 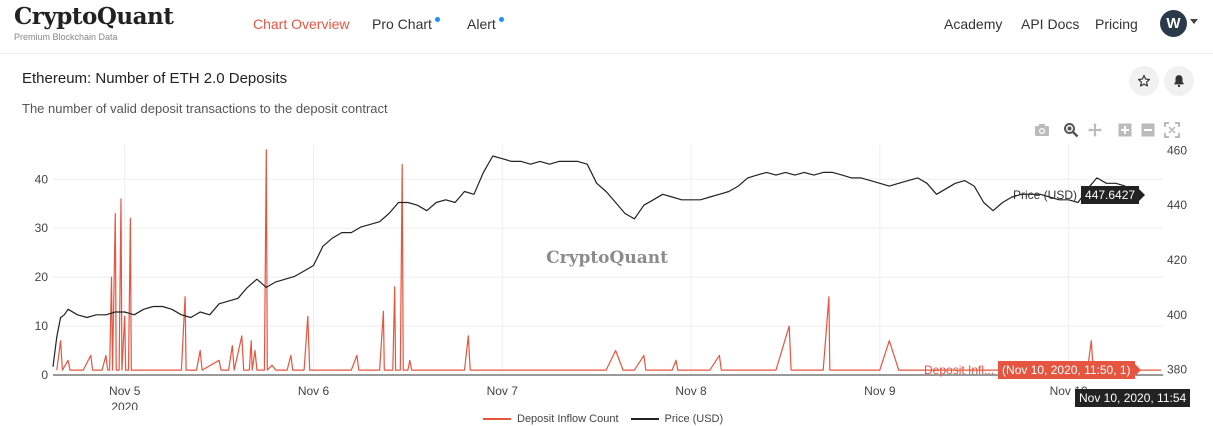 I want to click on y-left-tick-label: 20, so click(x=42, y=277).